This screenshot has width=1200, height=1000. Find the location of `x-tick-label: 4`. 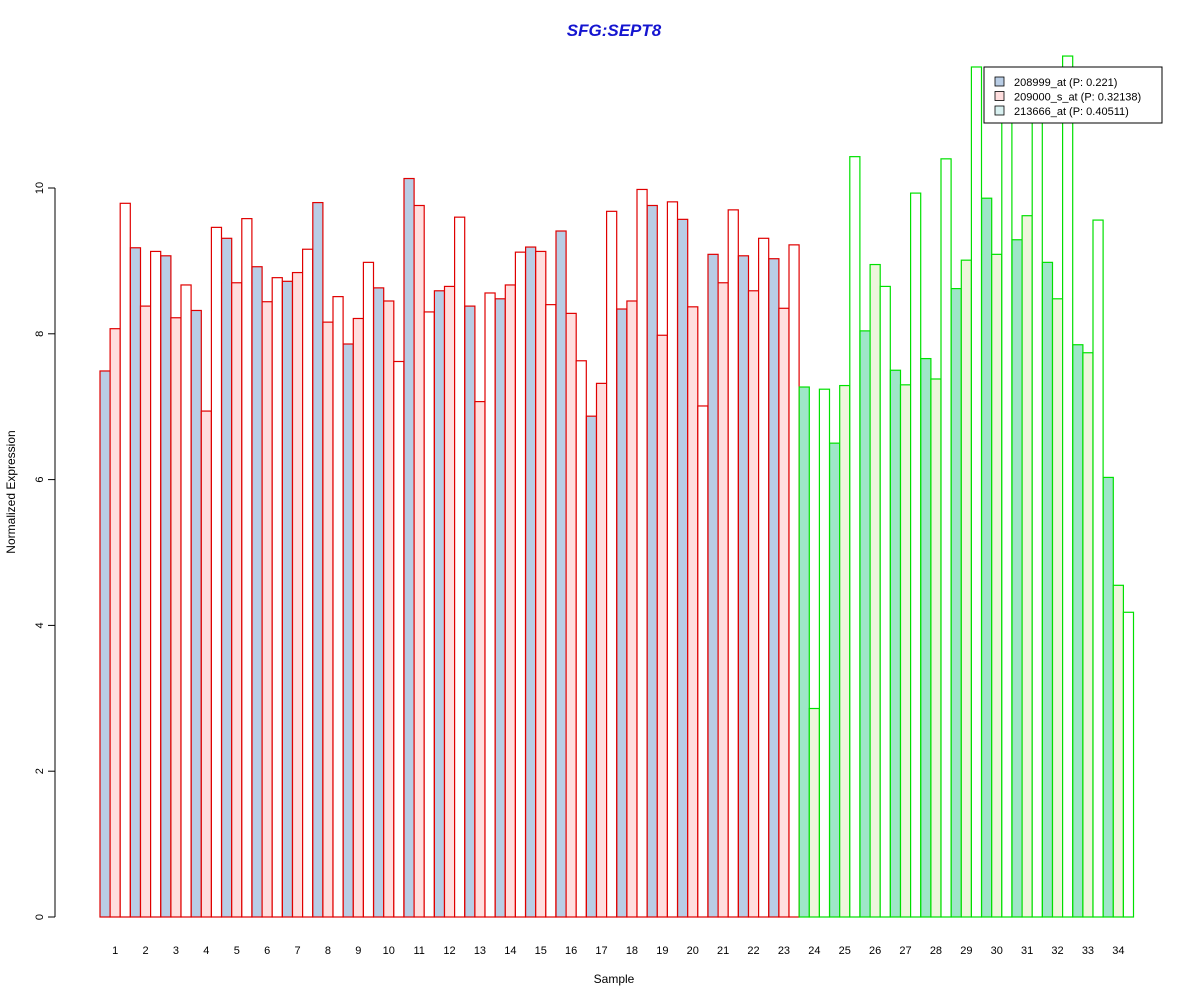

x-tick-label: 4 is located at coordinates (206, 951).